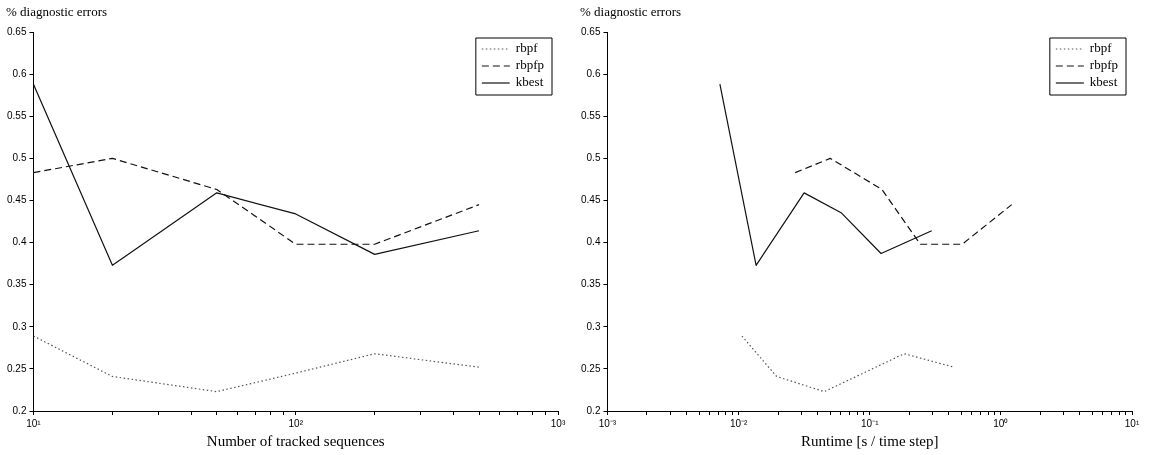  Describe the element at coordinates (1001, 423) in the screenshot. I see `x-tick-label: 10⁰` at that location.